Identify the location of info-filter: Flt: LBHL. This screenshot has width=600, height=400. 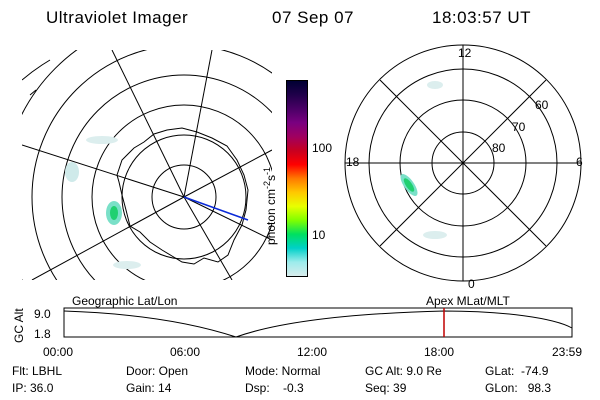
(37, 371).